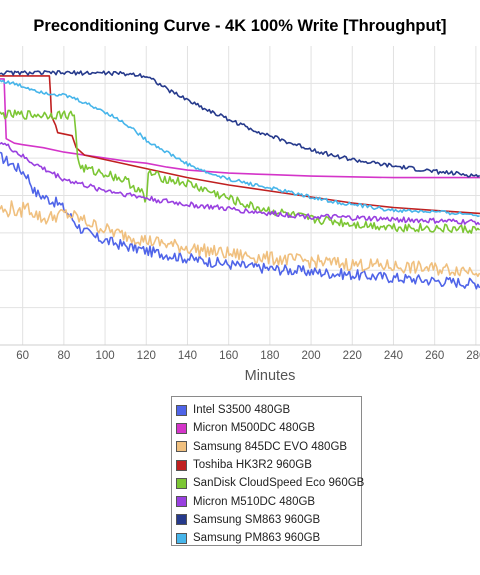 This screenshot has height=575, width=480. I want to click on legend-label: Toshiba HK3R2 960GB, so click(252, 465).